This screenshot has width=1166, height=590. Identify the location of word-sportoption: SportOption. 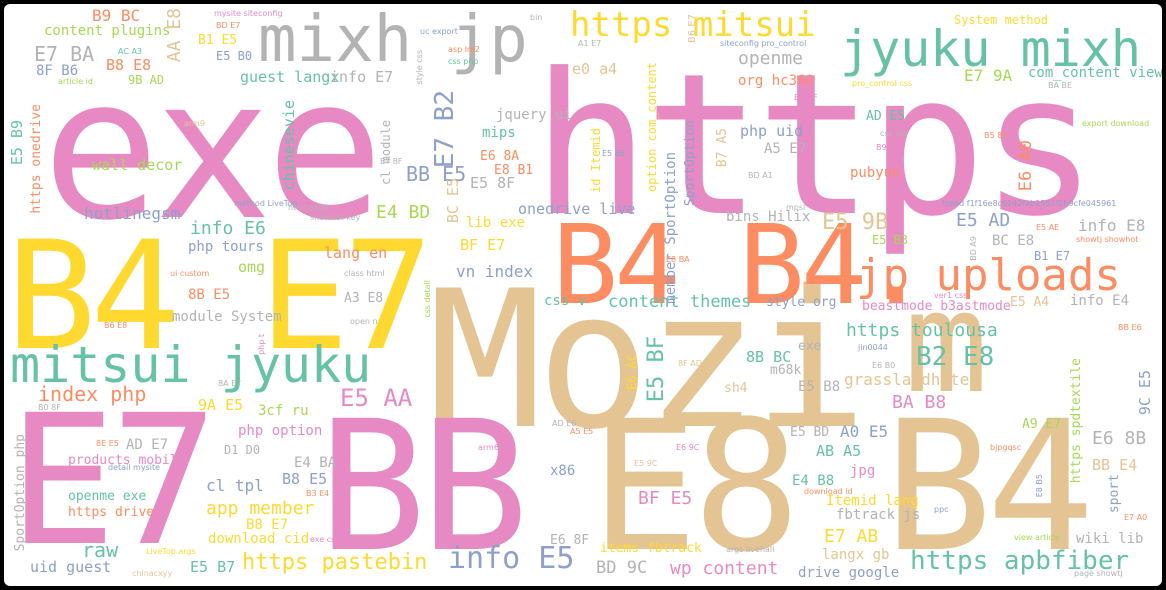
(690, 163).